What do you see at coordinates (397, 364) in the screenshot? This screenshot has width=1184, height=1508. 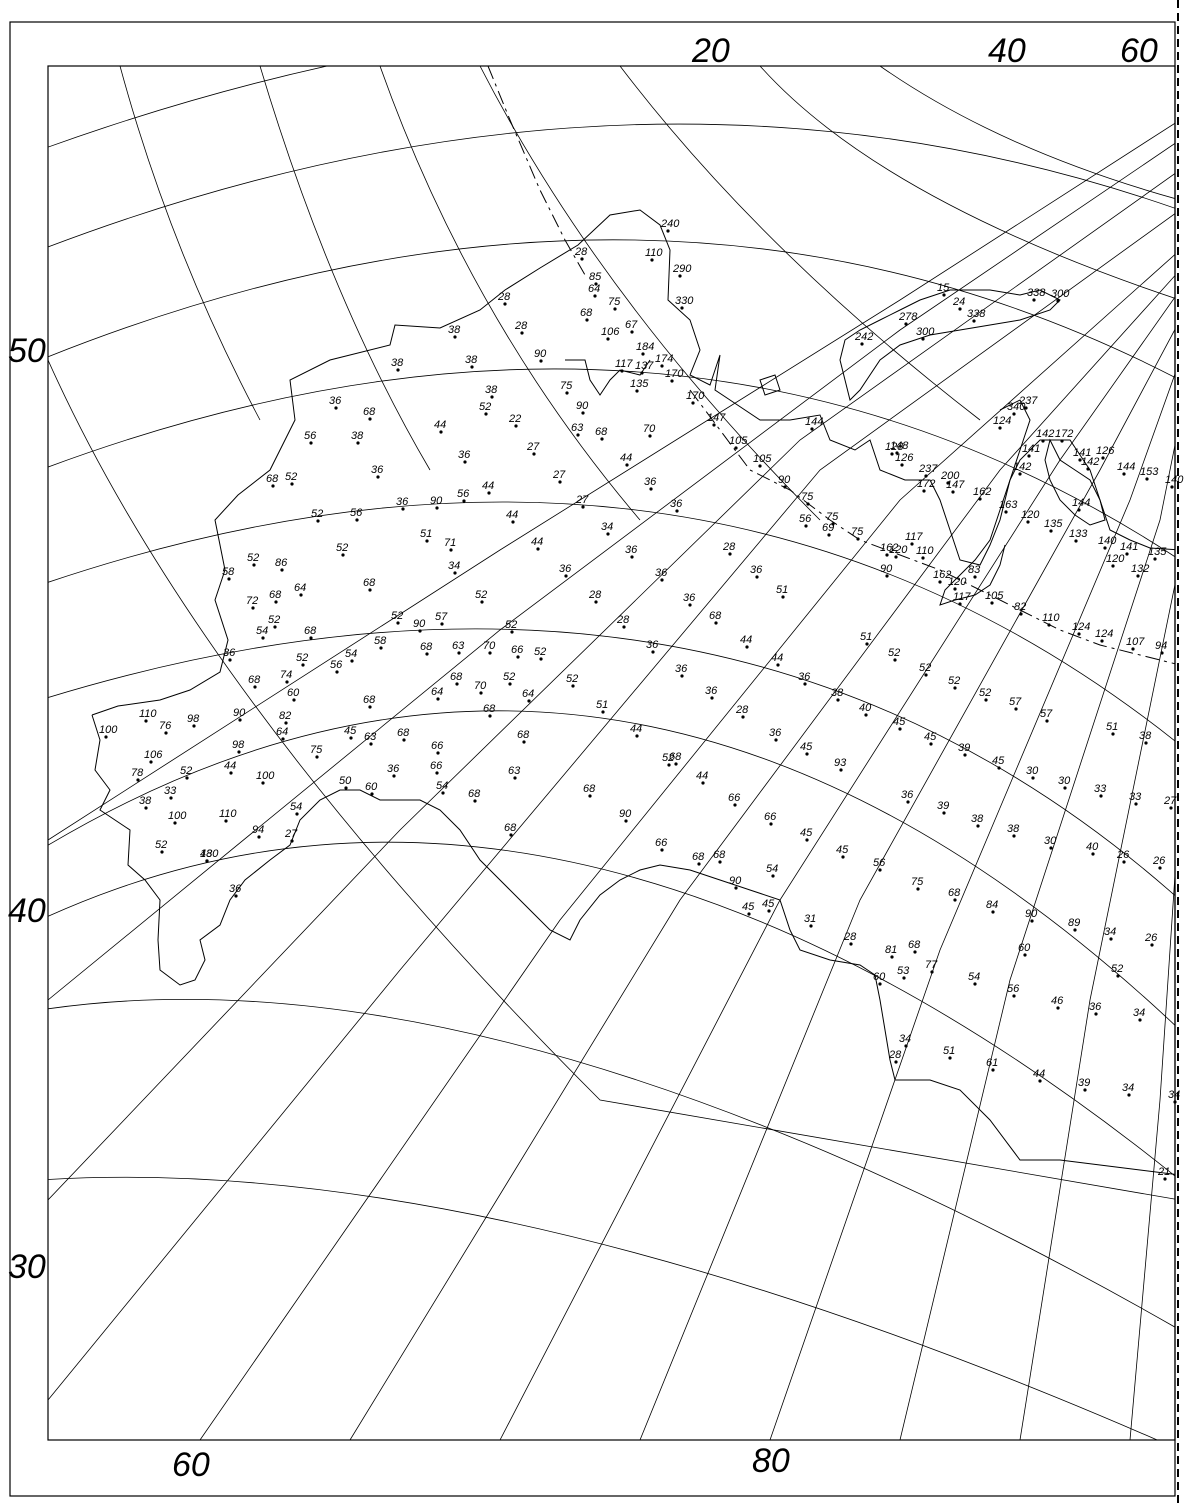 I see `station-marker: 38` at bounding box center [397, 364].